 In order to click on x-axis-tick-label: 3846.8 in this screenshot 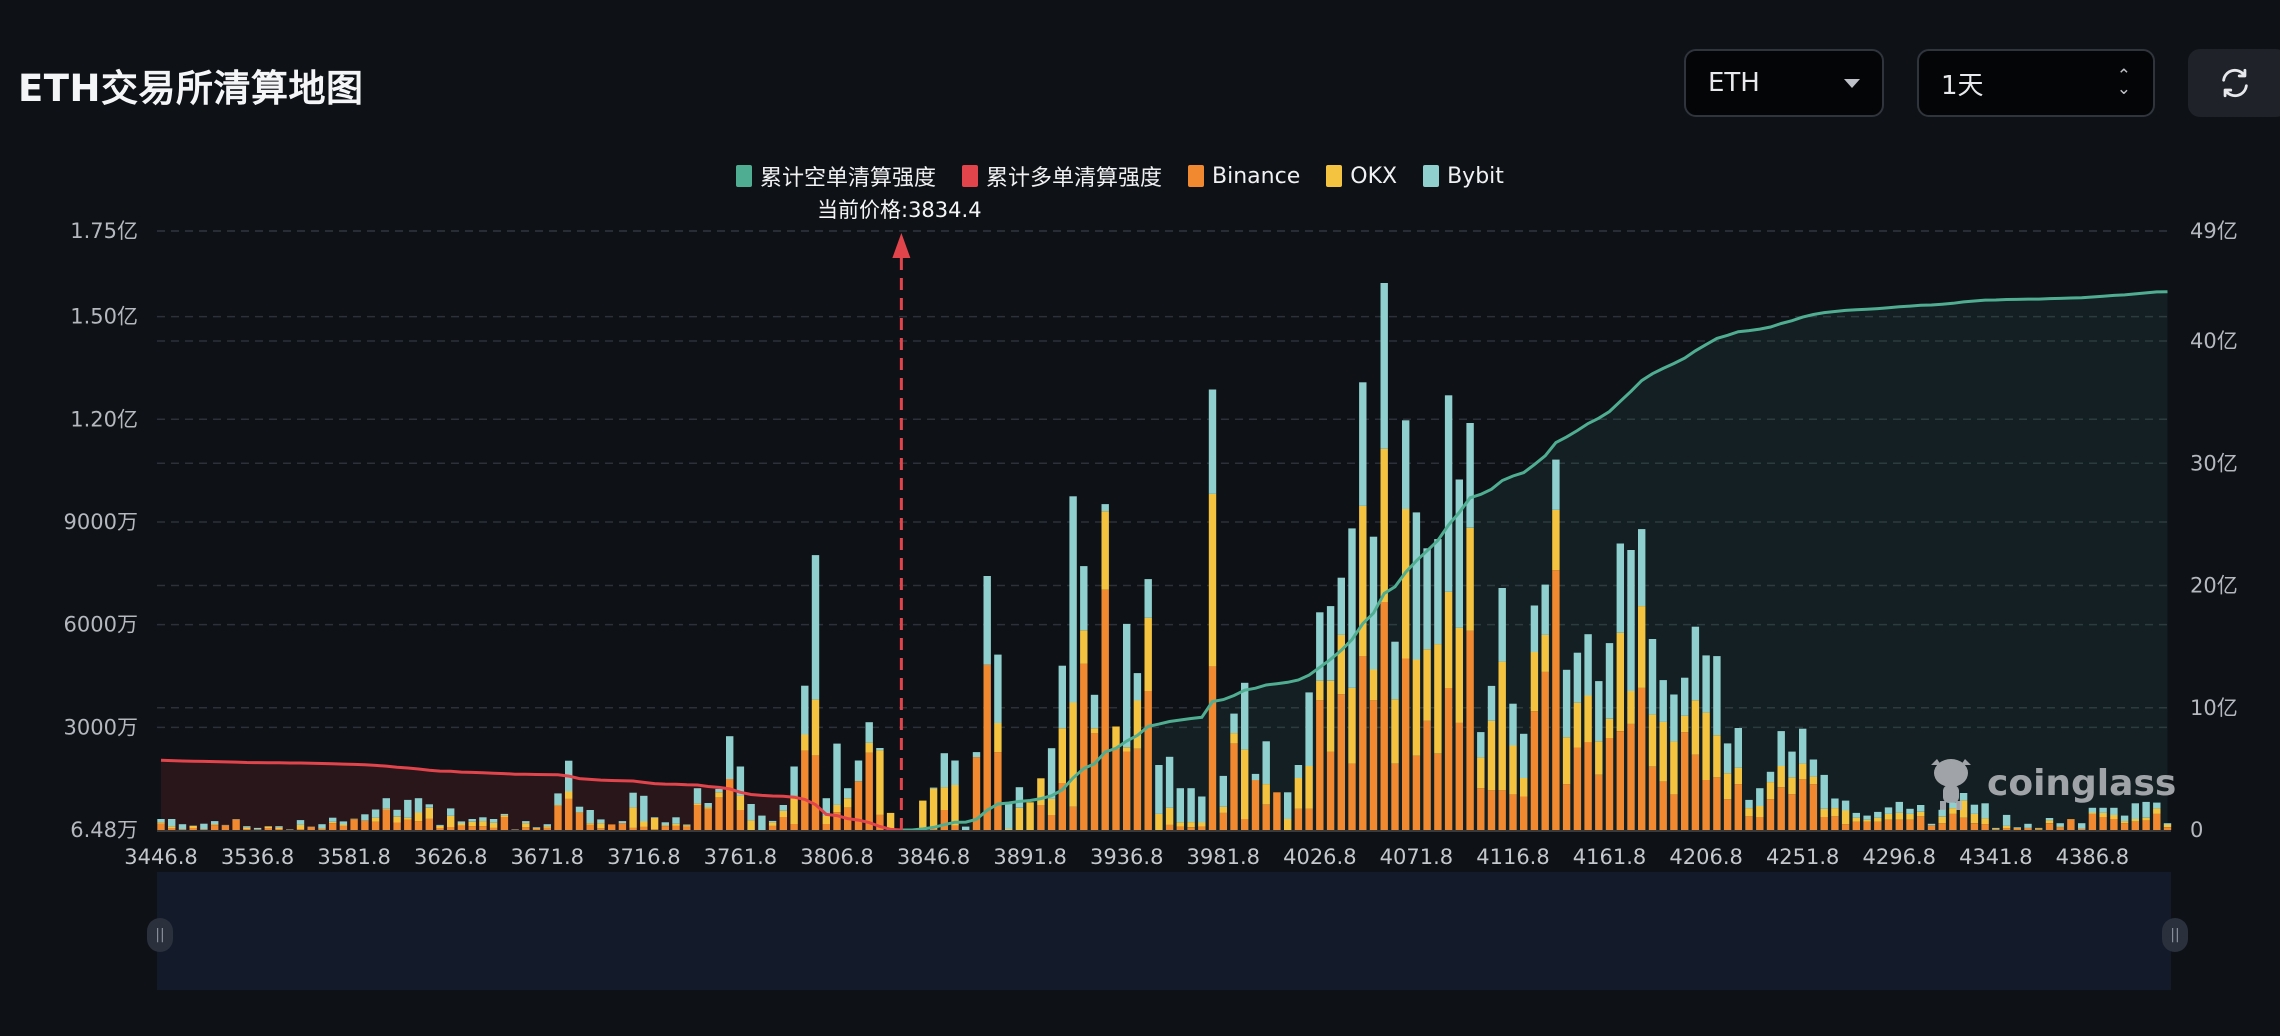, I will do `click(933, 857)`.